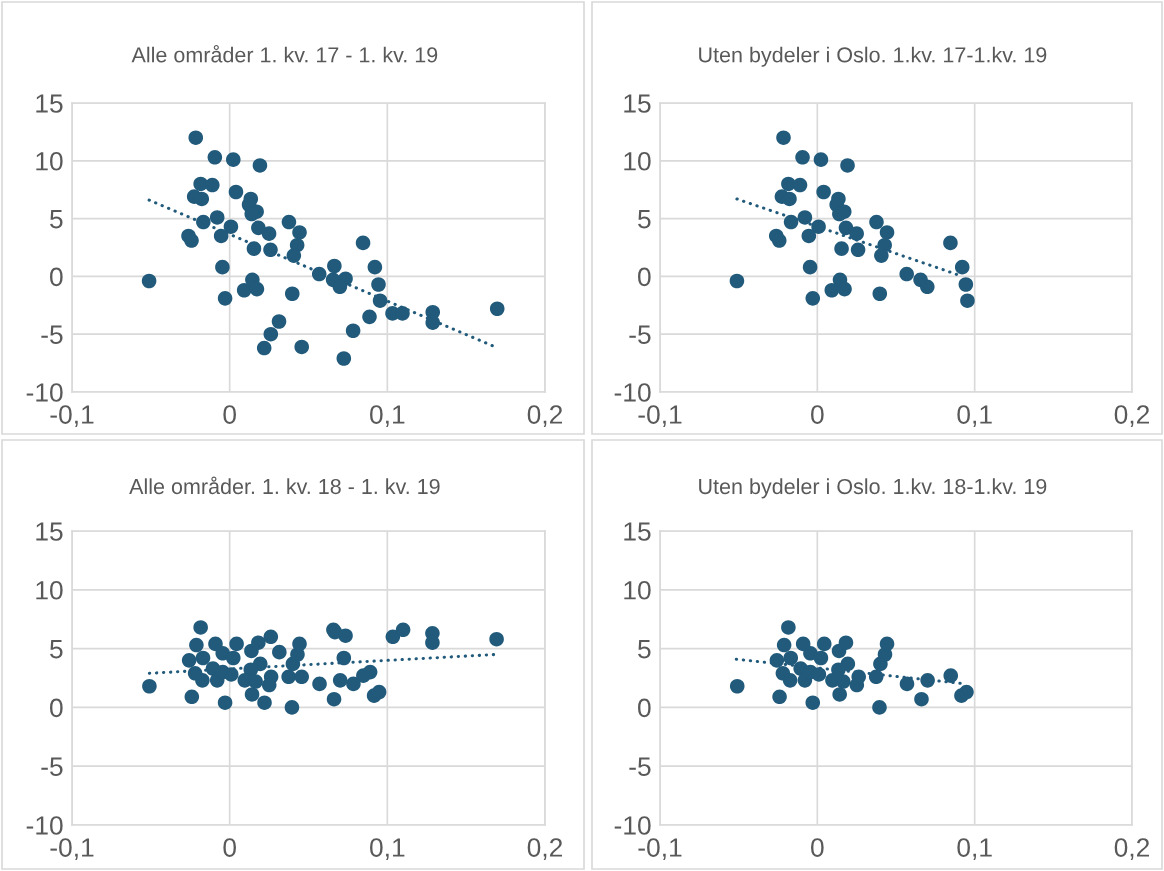 The image size is (1164, 871). I want to click on x-tick-label: -0,1, so click(660, 849).